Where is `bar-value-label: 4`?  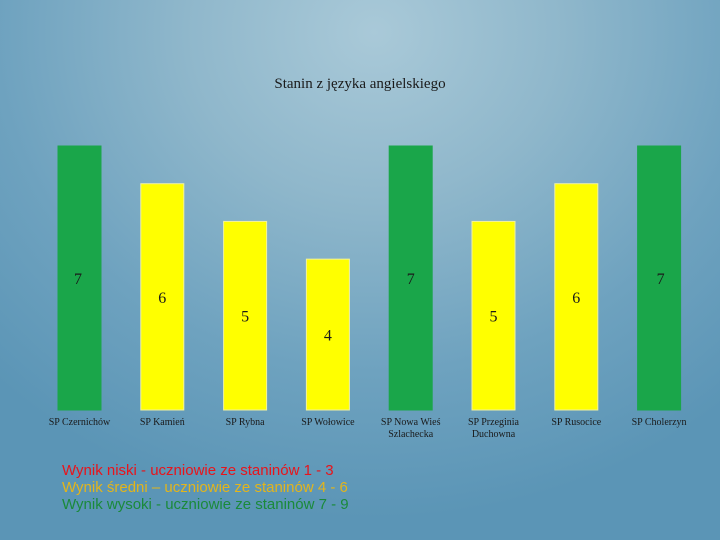 bar-value-label: 4 is located at coordinates (328, 336).